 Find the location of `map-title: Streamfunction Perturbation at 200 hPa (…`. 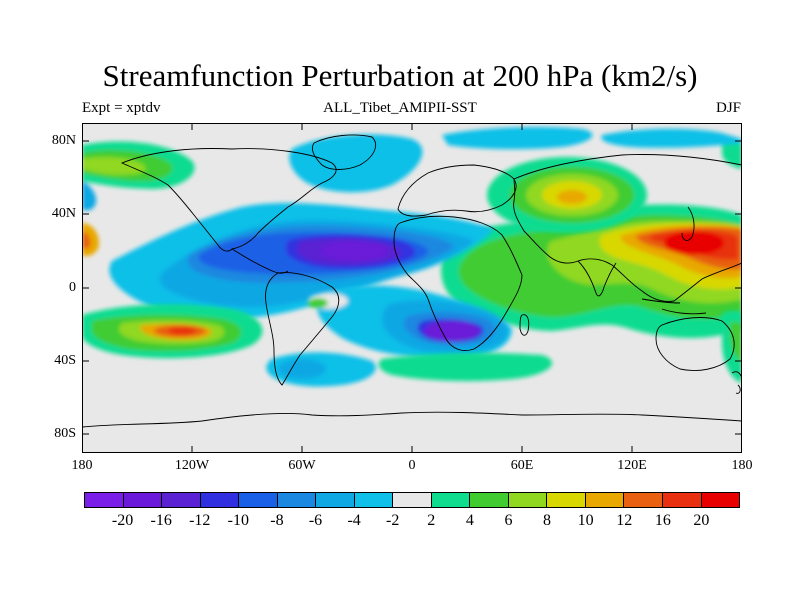

map-title: Streamfunction Perturbation at 200 hPa (… is located at coordinates (400, 75).